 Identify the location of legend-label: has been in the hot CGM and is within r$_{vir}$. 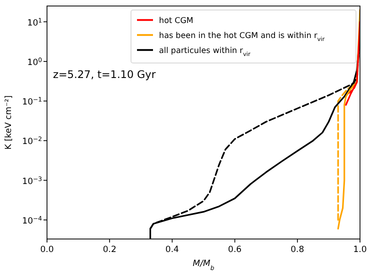
(242, 37).